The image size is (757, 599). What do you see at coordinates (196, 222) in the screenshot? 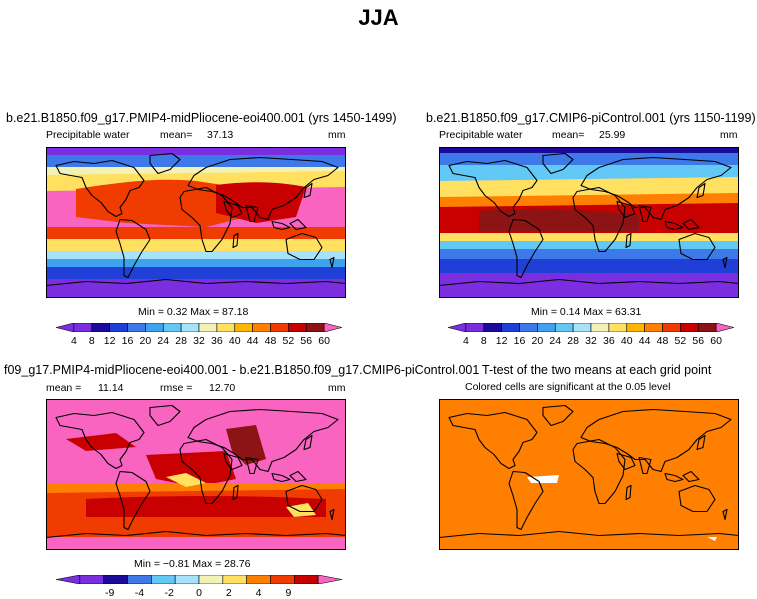
I see `map-tl` at bounding box center [196, 222].